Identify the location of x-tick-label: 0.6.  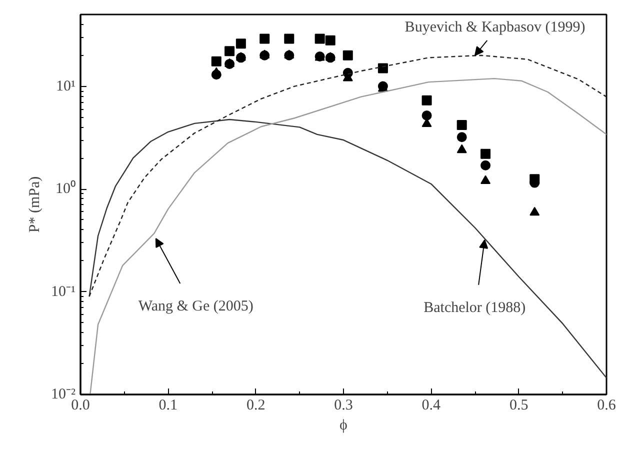
(606, 406).